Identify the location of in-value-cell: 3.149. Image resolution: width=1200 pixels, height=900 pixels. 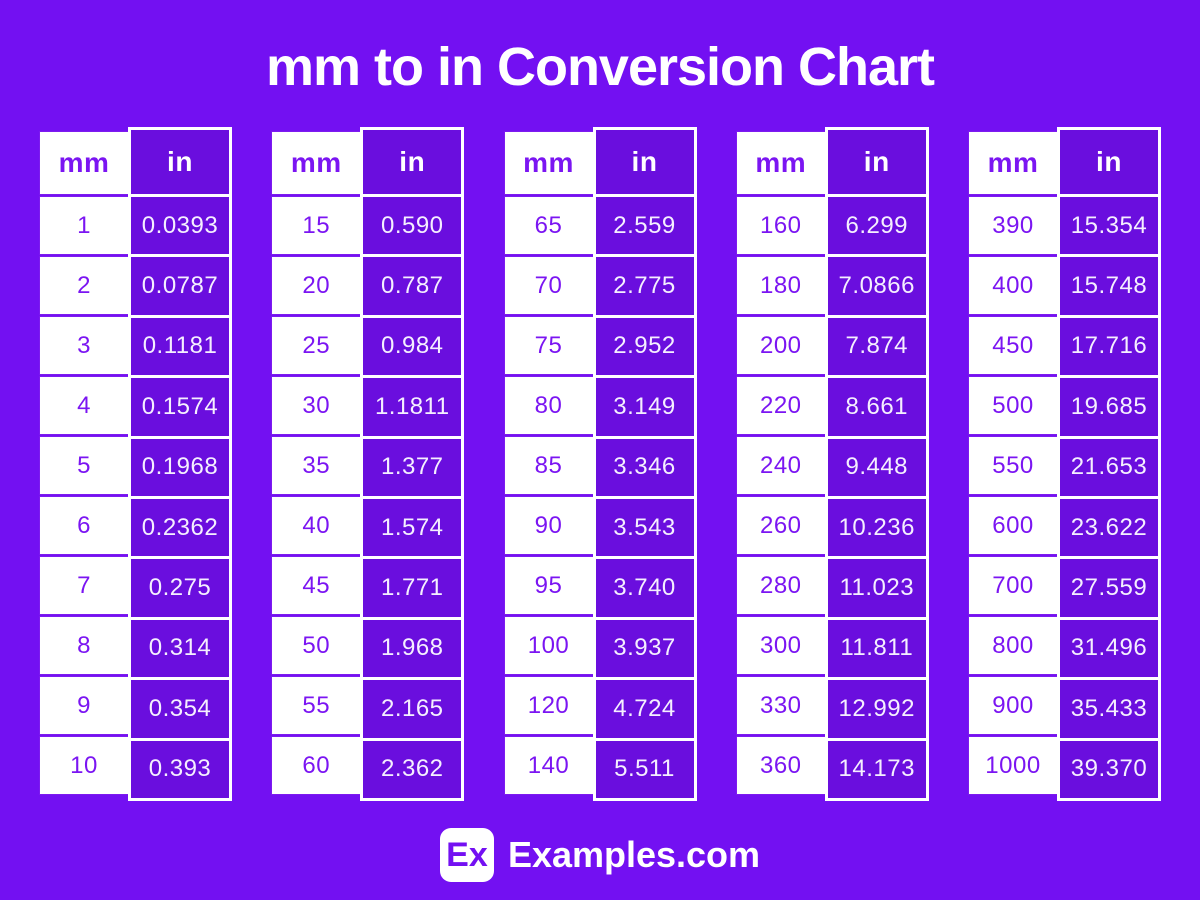
(644, 407).